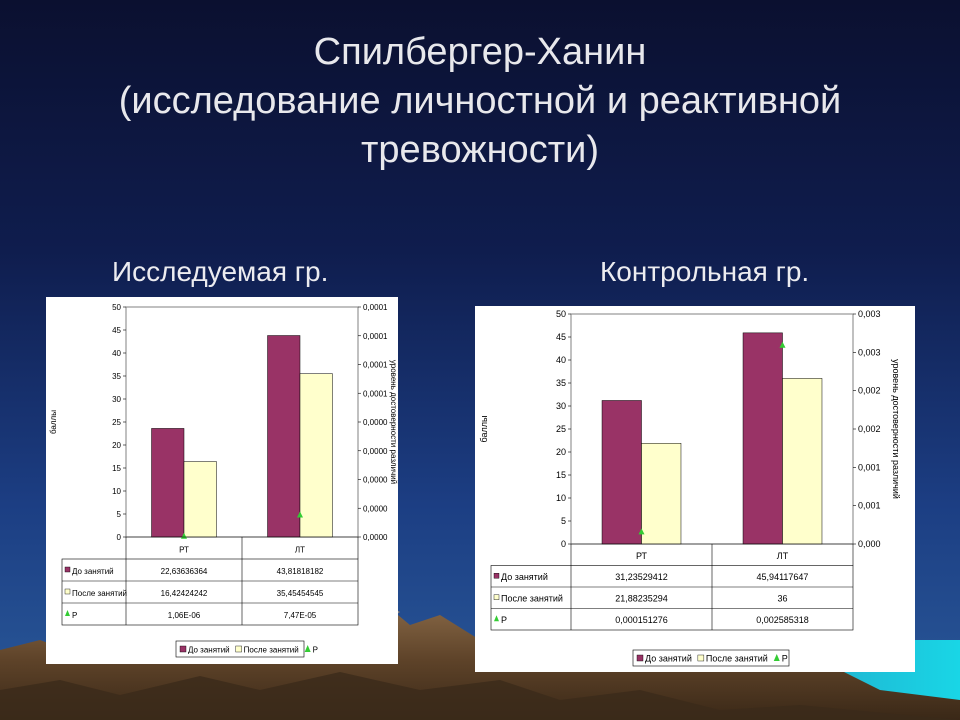 This screenshot has height=720, width=960. Describe the element at coordinates (300, 571) in the screenshot. I see `table-cell: 43,81818182` at that location.